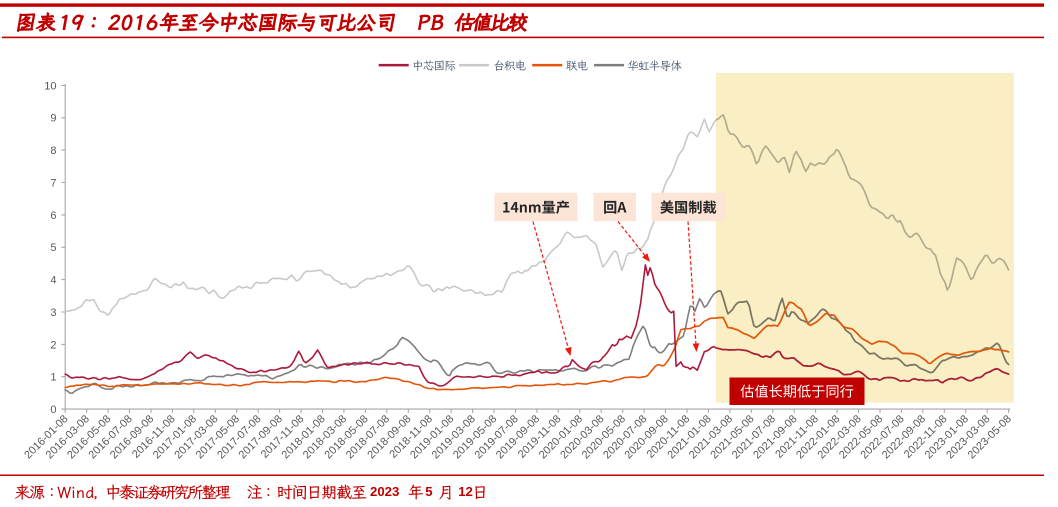  I want to click on svg-text: 2023, so click(384, 491).